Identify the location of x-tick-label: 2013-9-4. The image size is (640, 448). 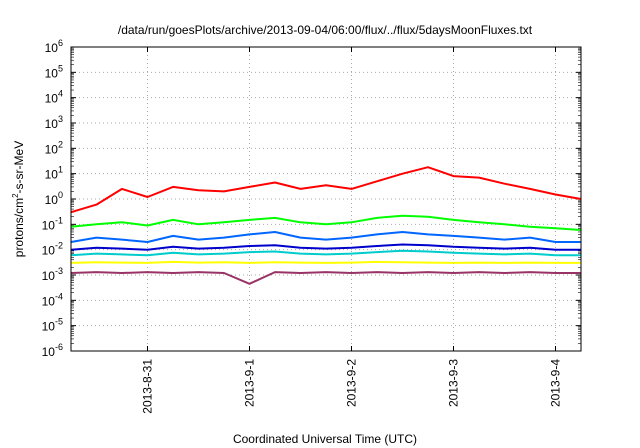
(556, 383).